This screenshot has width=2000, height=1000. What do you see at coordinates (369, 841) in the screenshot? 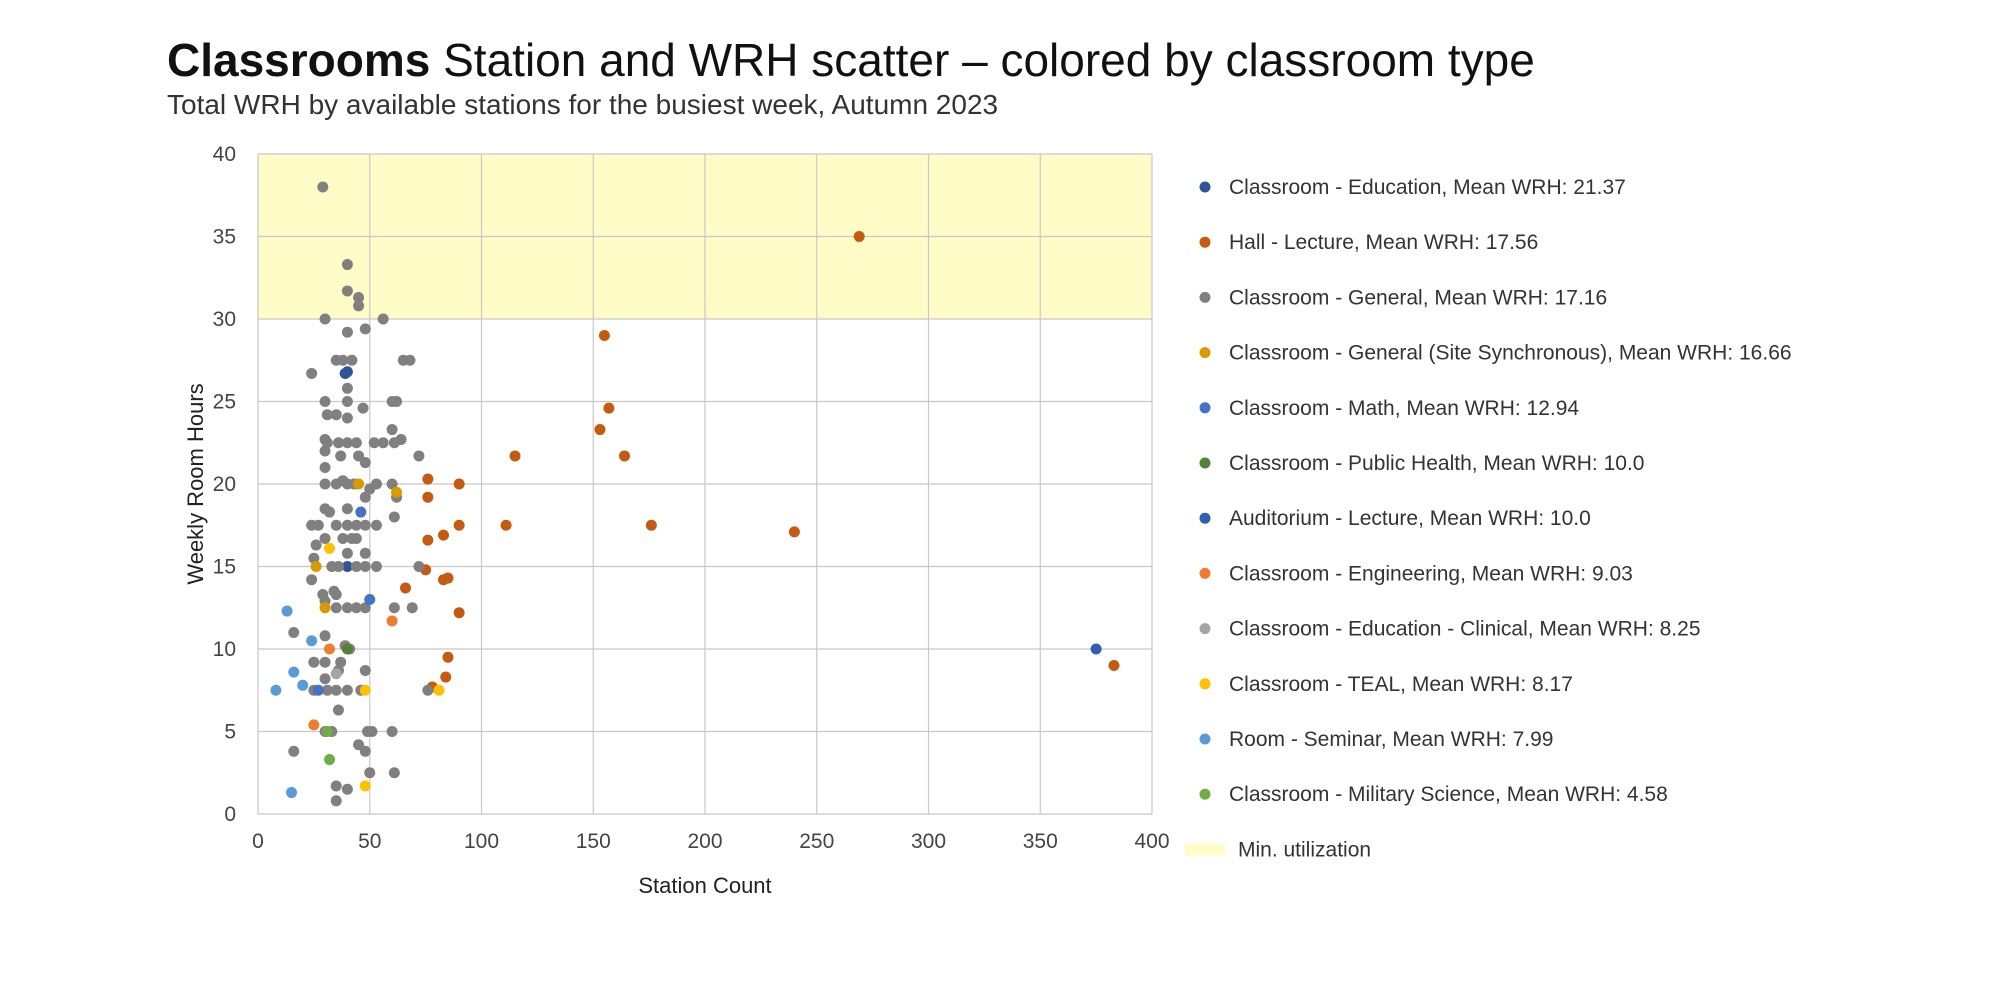
I see `x-tick-label: 50` at bounding box center [369, 841].